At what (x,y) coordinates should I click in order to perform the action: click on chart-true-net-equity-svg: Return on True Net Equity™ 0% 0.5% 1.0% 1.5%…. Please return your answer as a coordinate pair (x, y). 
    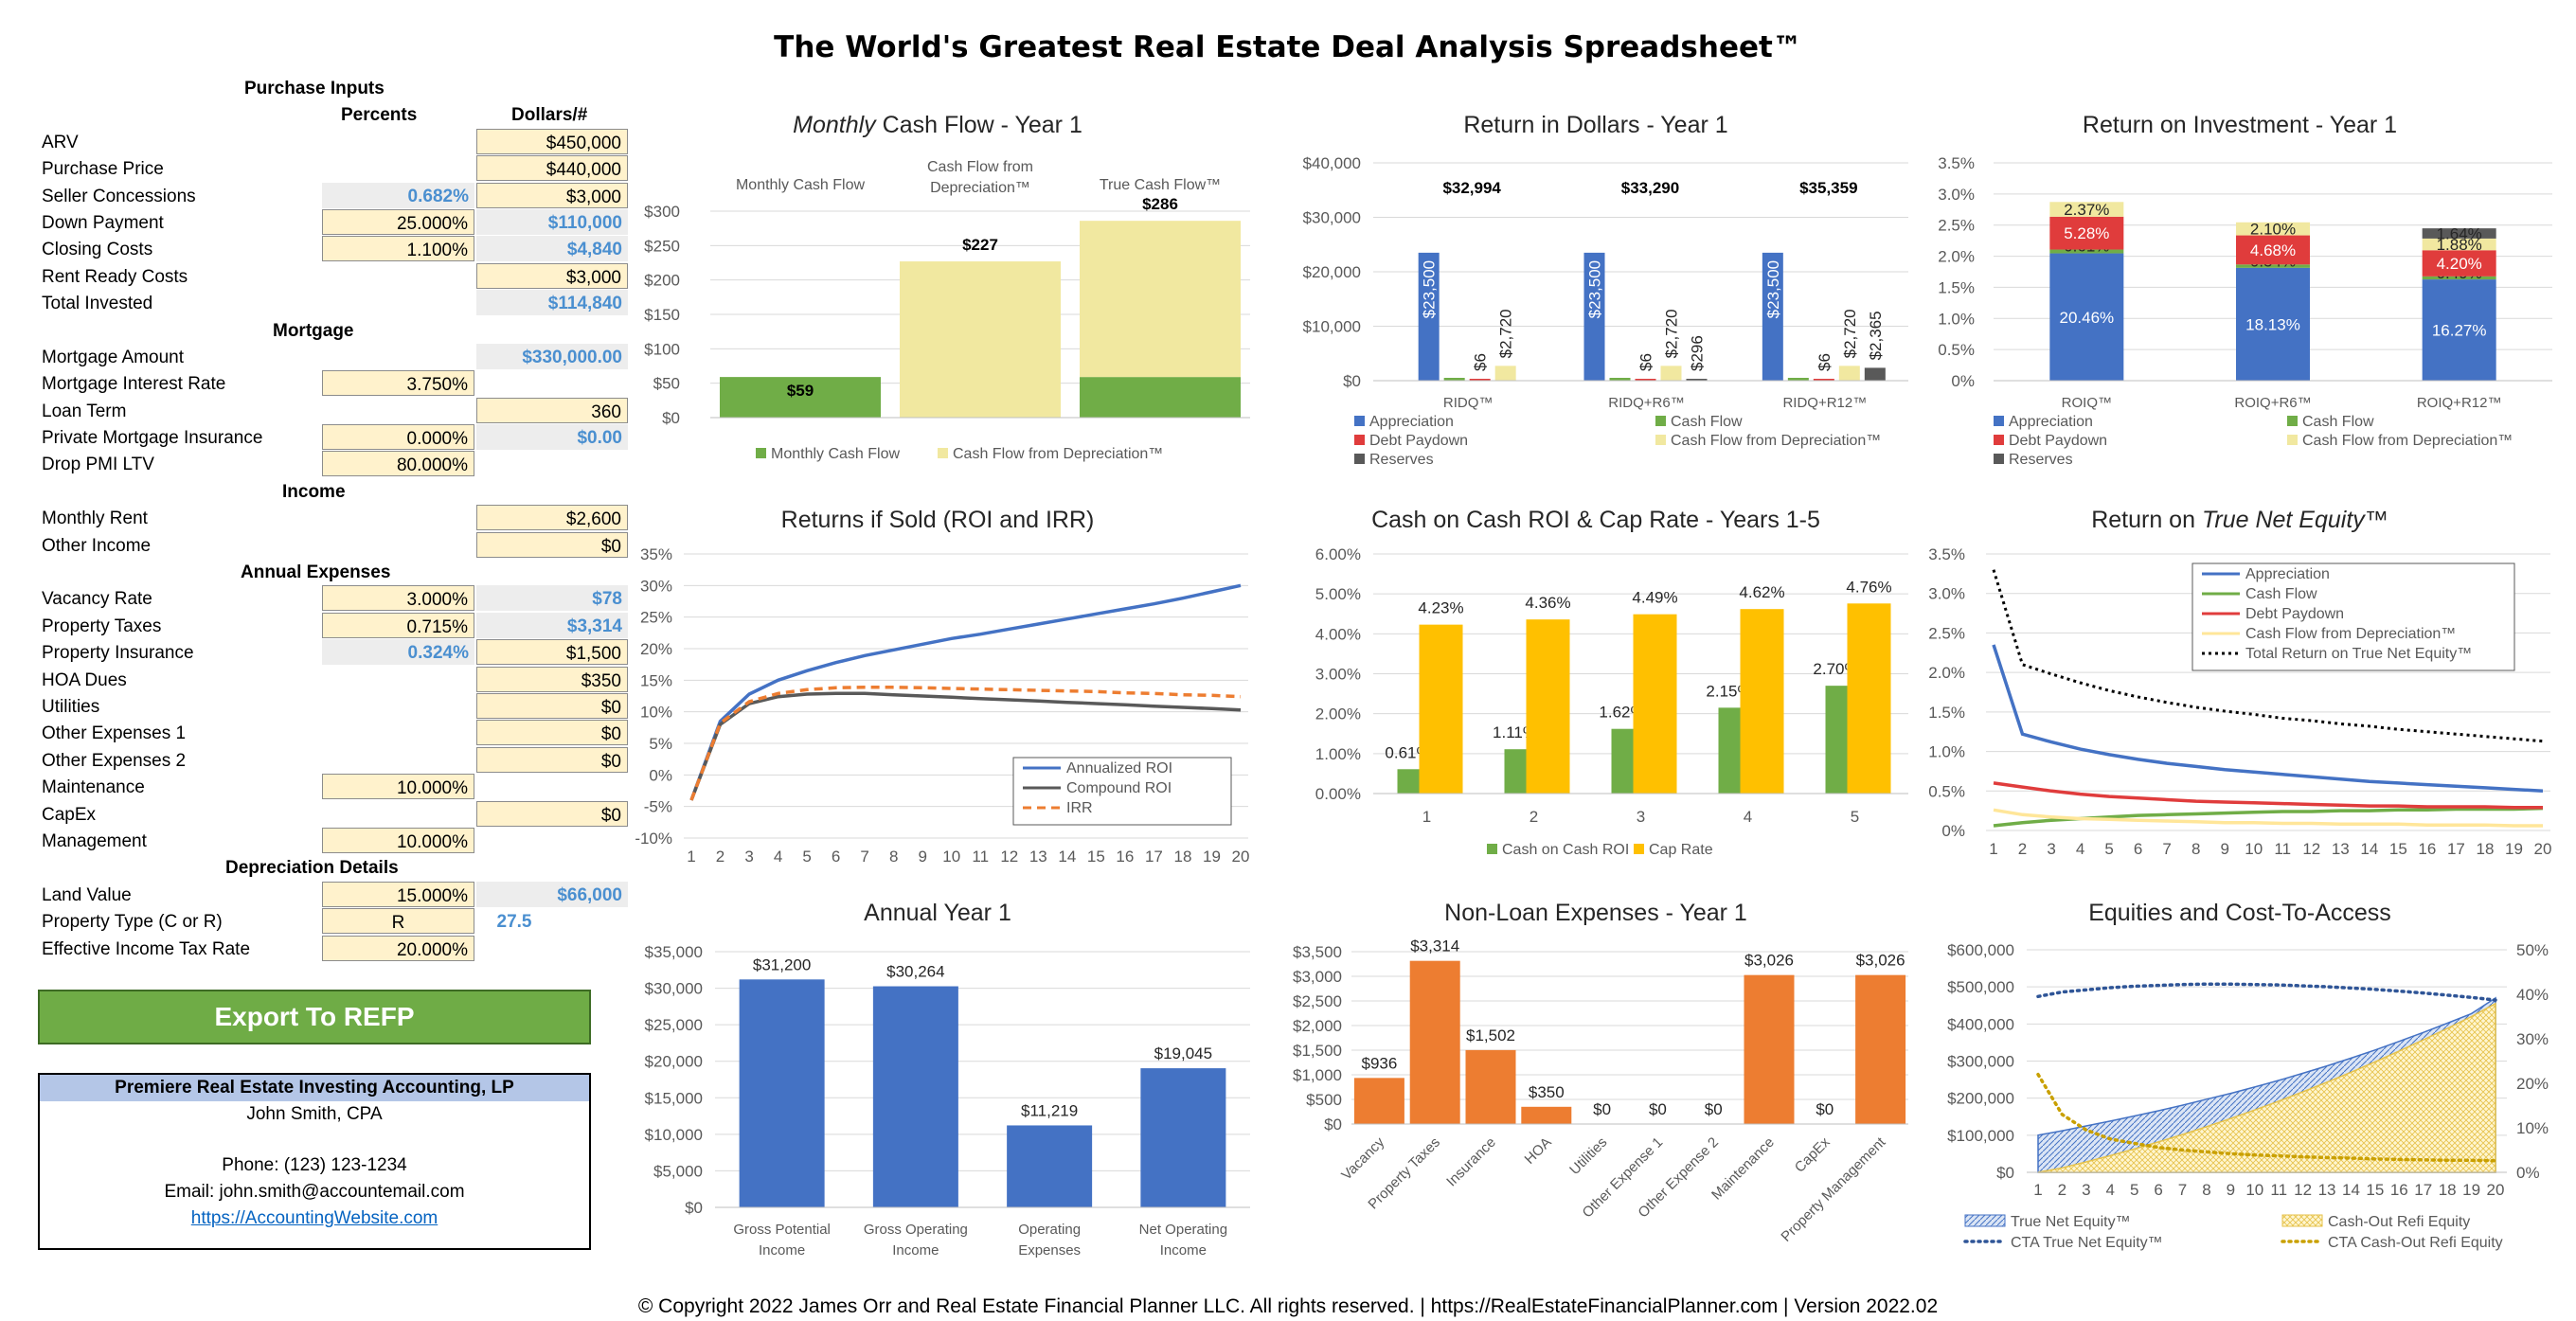
    Looking at the image, I should click on (2239, 682).